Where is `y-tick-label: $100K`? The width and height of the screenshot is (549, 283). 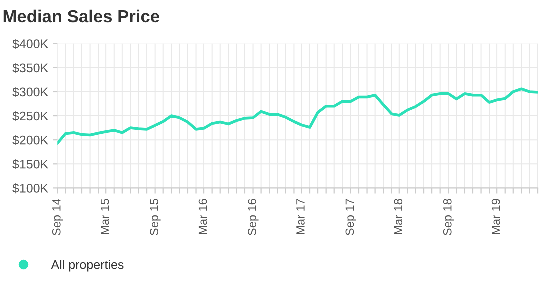
y-tick-label: $100K is located at coordinates (30, 188).